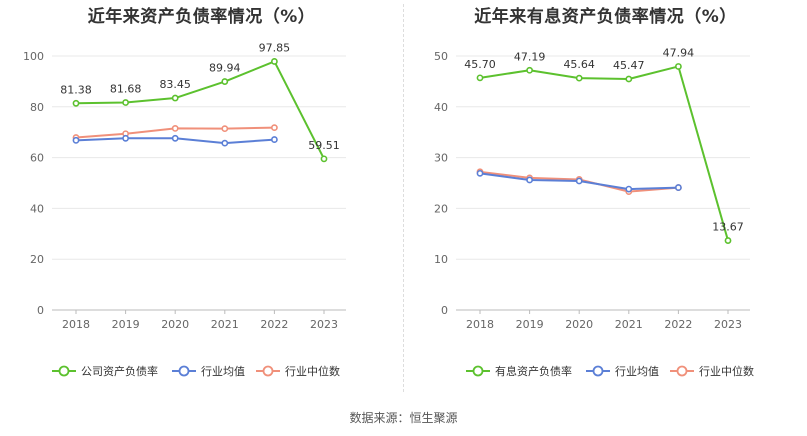 Image resolution: width=807 pixels, height=436 pixels. What do you see at coordinates (275, 47) in the screenshot?
I see `data-label: 97.85` at bounding box center [275, 47].